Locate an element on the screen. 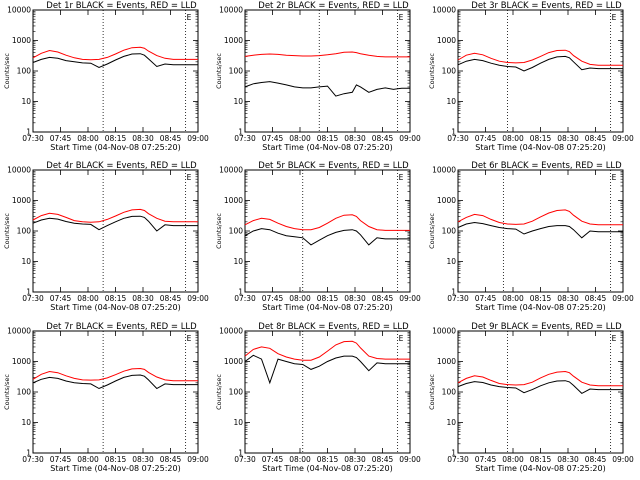 The width and height of the screenshot is (640, 480). chart-title: Det 5r BLACK = Events, RED = LLD is located at coordinates (333, 166).